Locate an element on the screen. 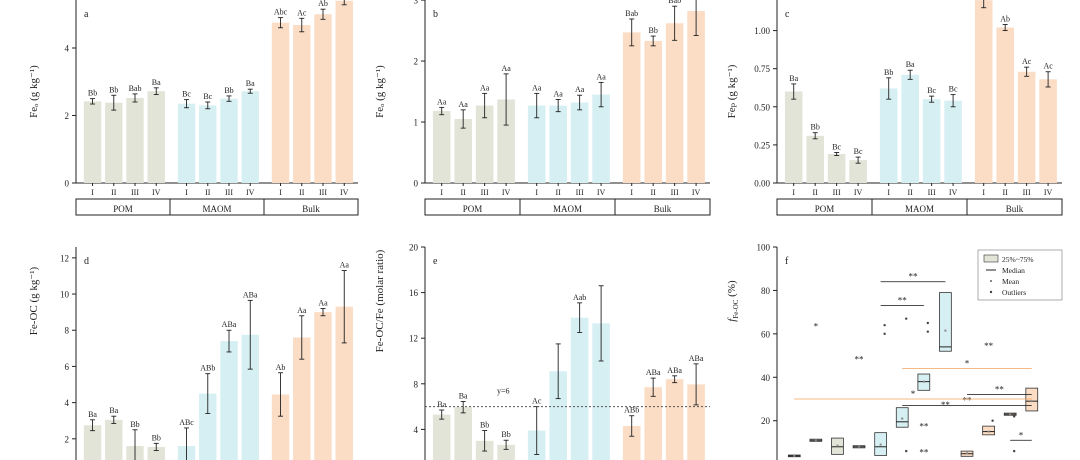 Image resolution: width=1080 pixels, height=460 pixels. y-axis-label: Feₚ (g kg⁻¹) is located at coordinates (732, 91).